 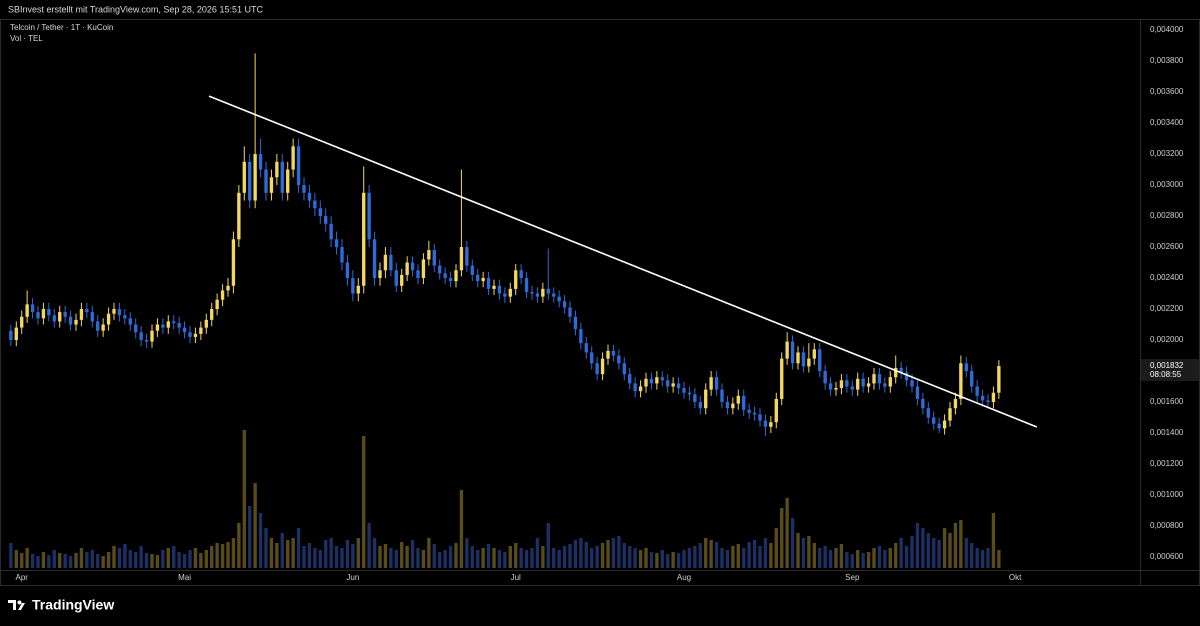 I want to click on y-tick-label: 0,001400, so click(x=1167, y=432).